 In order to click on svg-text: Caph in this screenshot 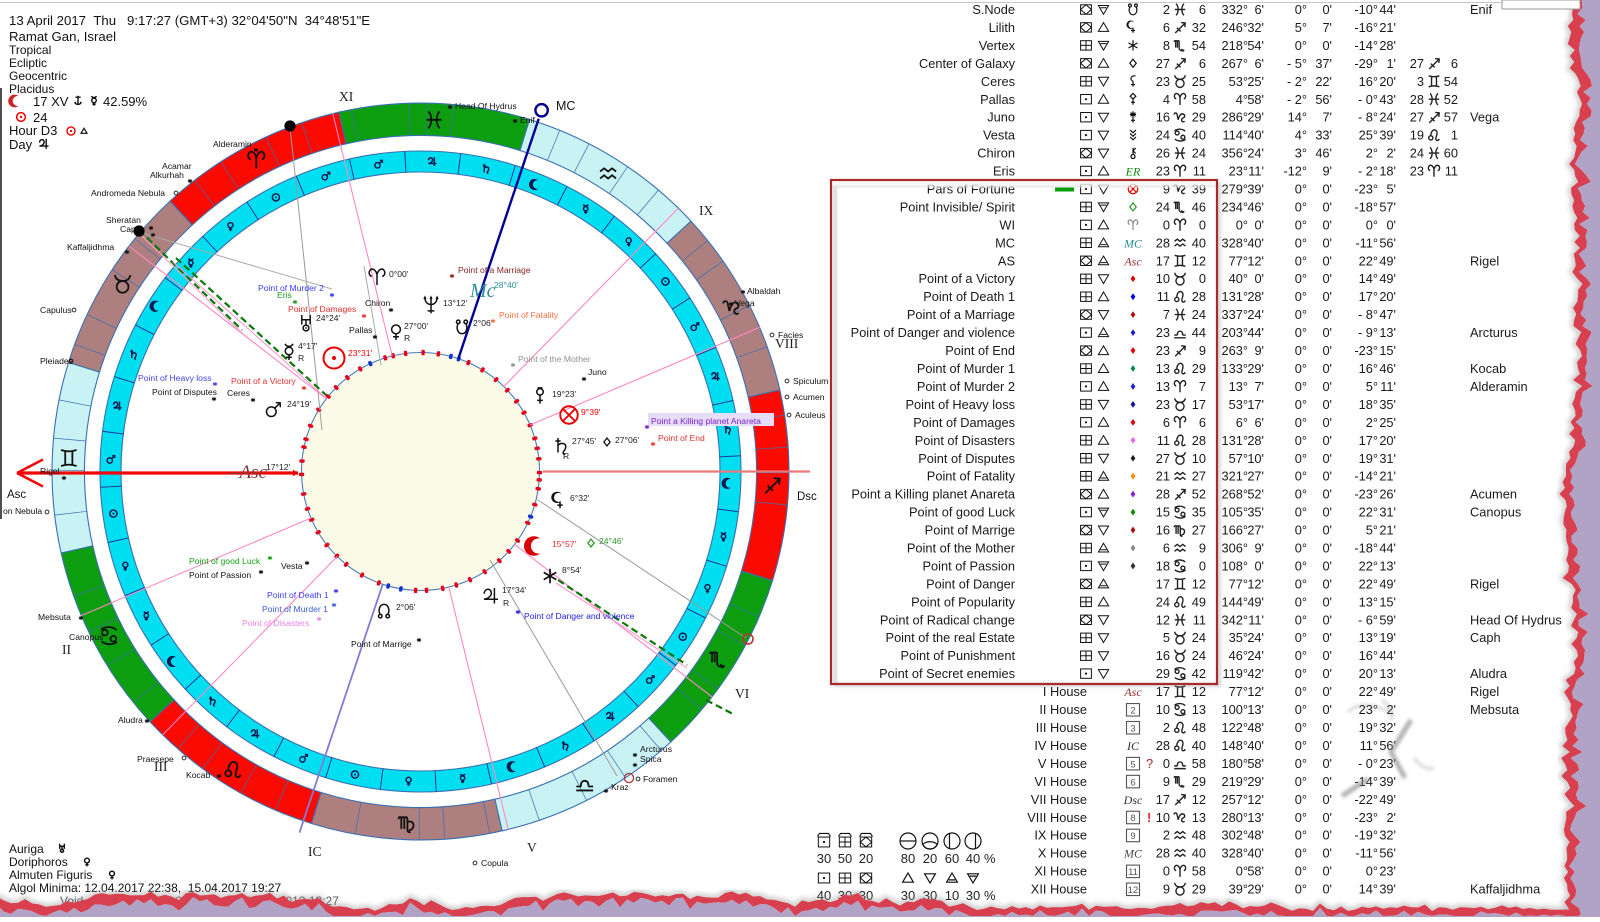, I will do `click(130, 229)`.